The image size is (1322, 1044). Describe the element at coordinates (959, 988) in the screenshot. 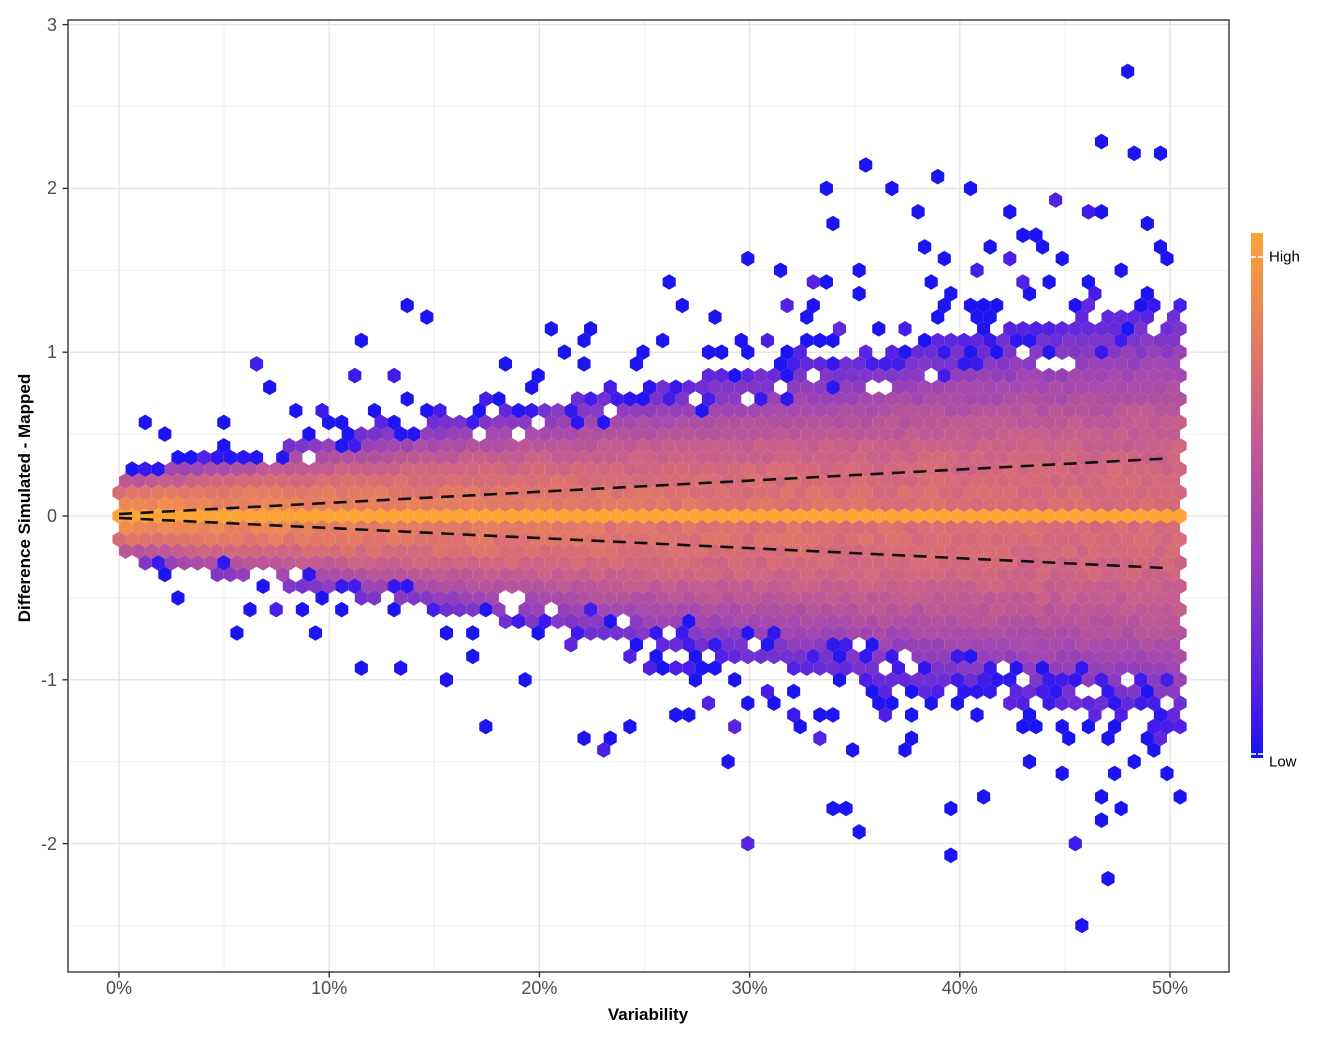

I see `x-tick-label-40%: 40%` at that location.